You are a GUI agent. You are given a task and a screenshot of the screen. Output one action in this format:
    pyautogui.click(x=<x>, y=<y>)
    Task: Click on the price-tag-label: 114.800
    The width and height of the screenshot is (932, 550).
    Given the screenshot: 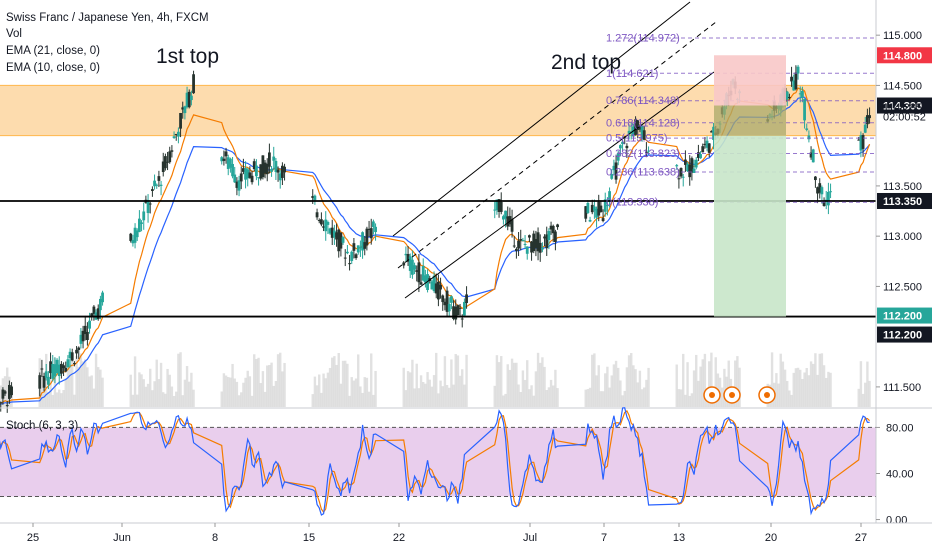 What is the action you would take?
    pyautogui.click(x=902, y=56)
    